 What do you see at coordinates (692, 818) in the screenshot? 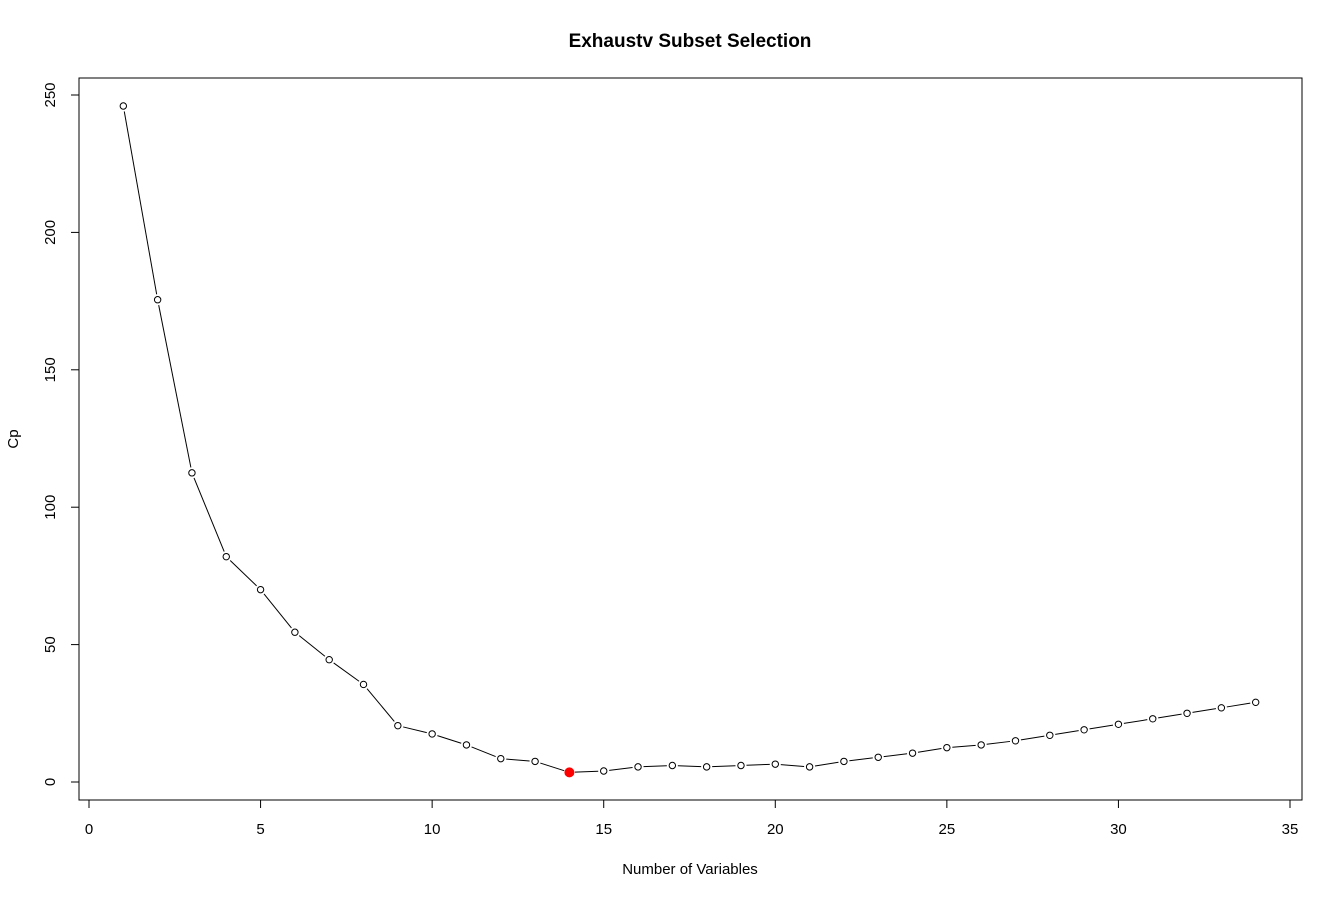
I see `x-axis: 0 5 10 15 20 25 30 35` at bounding box center [692, 818].